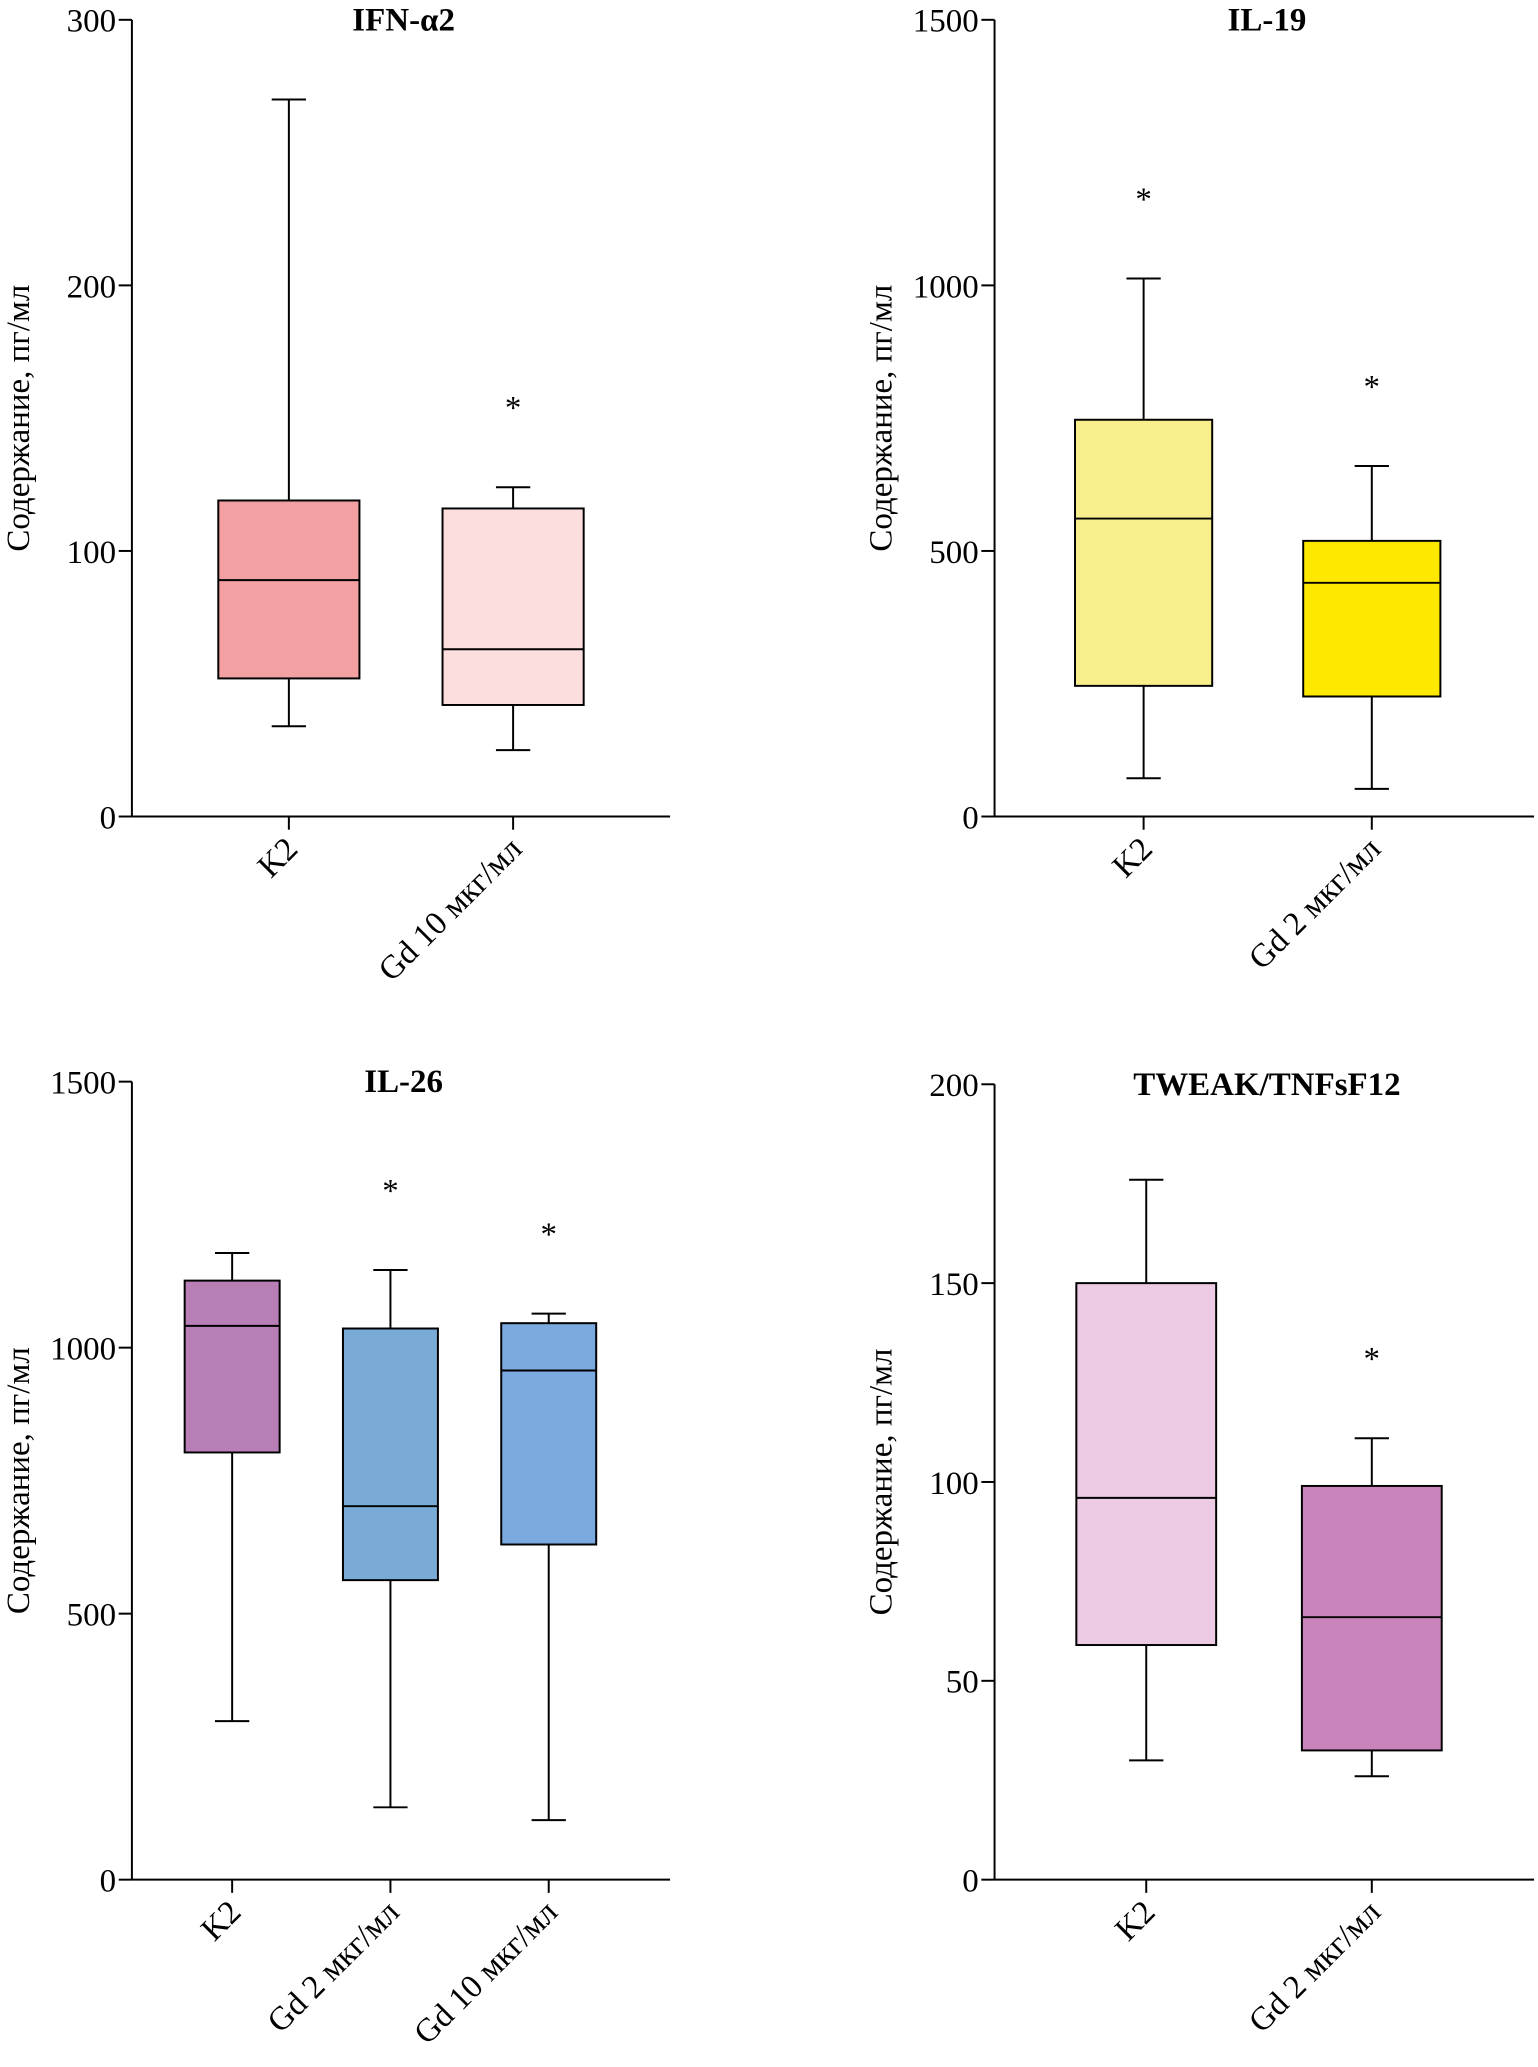 This screenshot has height=2067, width=1538. Describe the element at coordinates (91, 22) in the screenshot. I see `y-tick-label: 300` at that location.